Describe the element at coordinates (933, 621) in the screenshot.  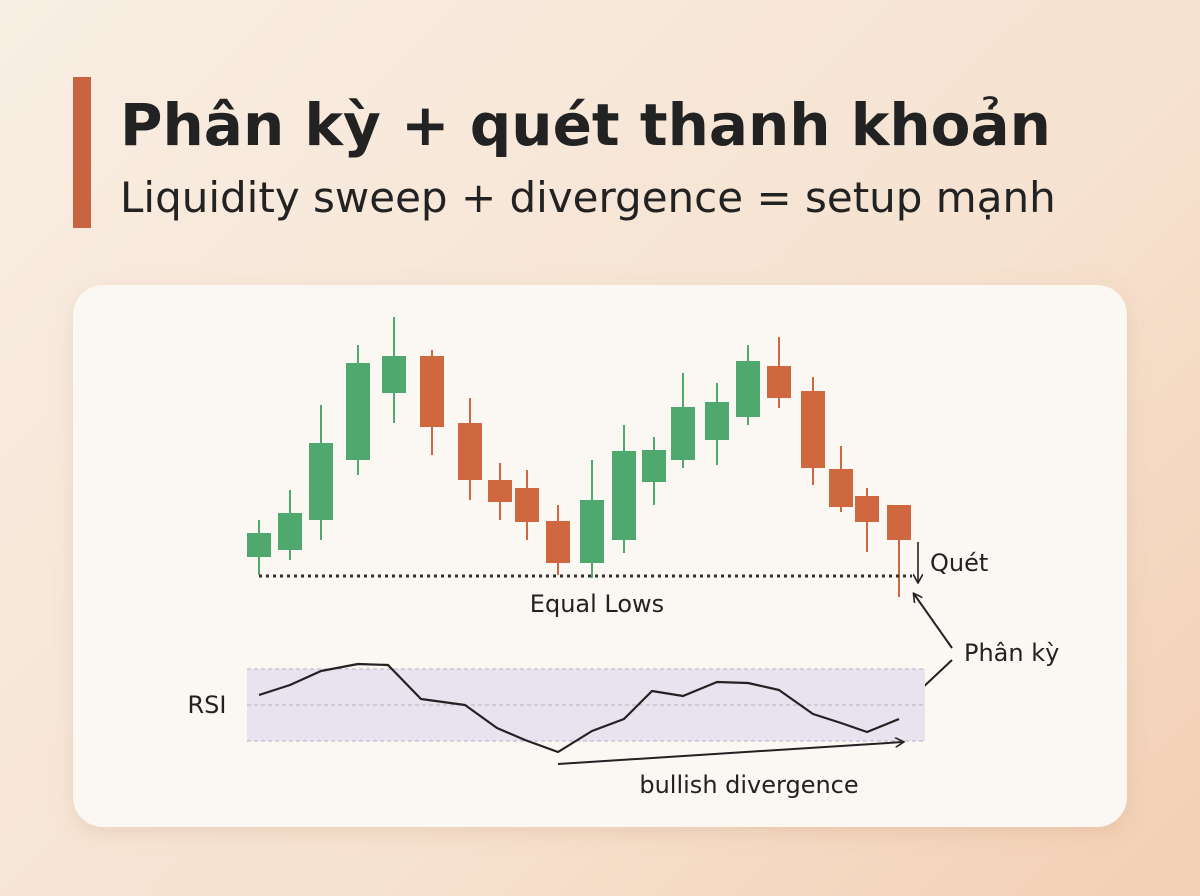
I see `divergence-arrow` at that location.